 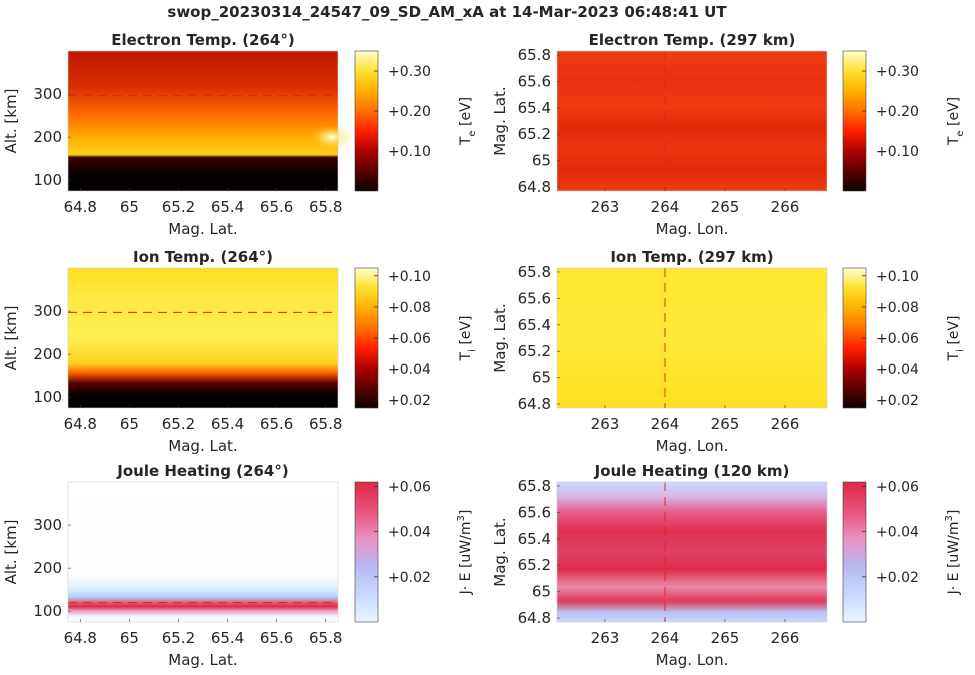 What do you see at coordinates (904, 121) in the screenshot?
I see `colorbar: +0.10 +0.20 +0.30 Te [eV]` at bounding box center [904, 121].